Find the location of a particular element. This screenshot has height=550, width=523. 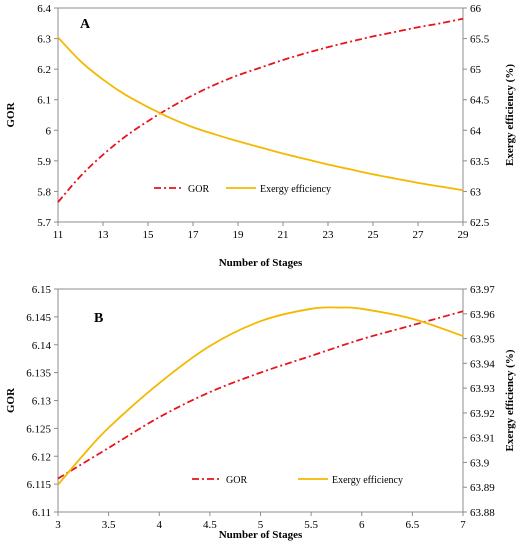

panel-a-y-tick-label: 6.2 is located at coordinates (44, 70).